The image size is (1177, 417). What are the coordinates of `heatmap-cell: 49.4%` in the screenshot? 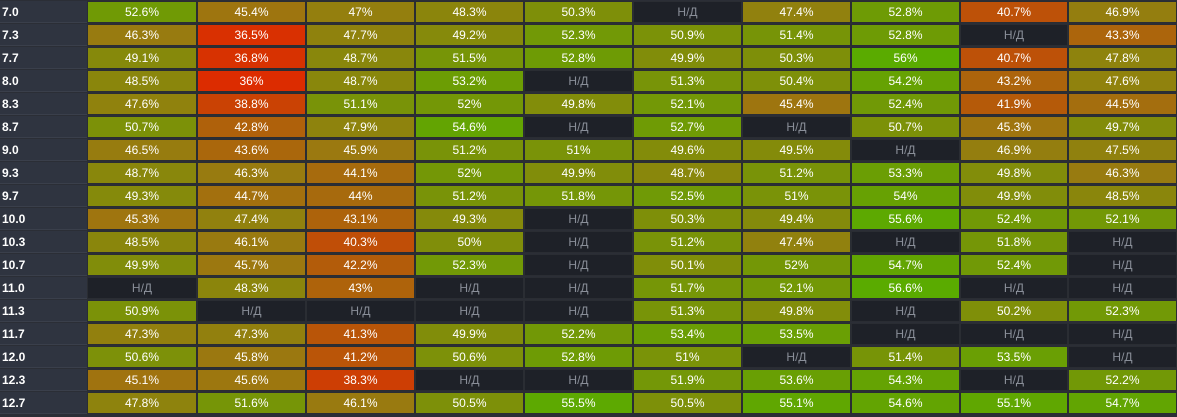 It's located at (796, 219).